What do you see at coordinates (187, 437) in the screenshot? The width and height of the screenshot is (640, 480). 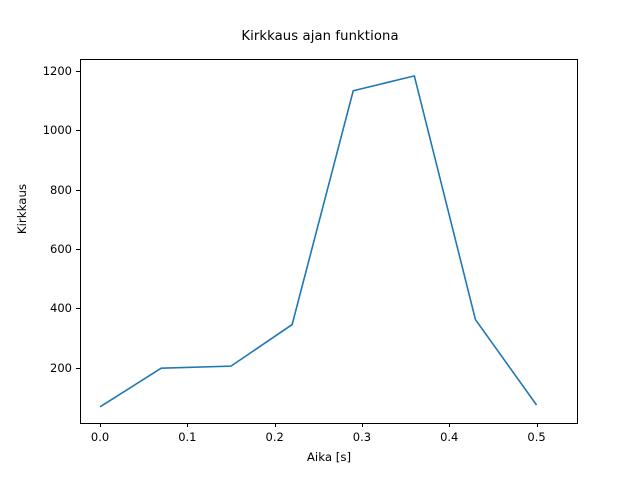 I see `x-tick-label: 0.1` at bounding box center [187, 437].